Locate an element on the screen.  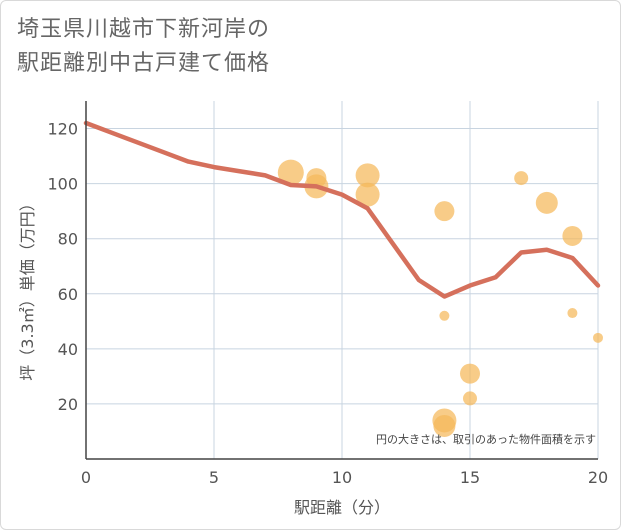
bubble-size-note: 円の大きさは、取引のあった物件面積を示す is located at coordinates (486, 439).